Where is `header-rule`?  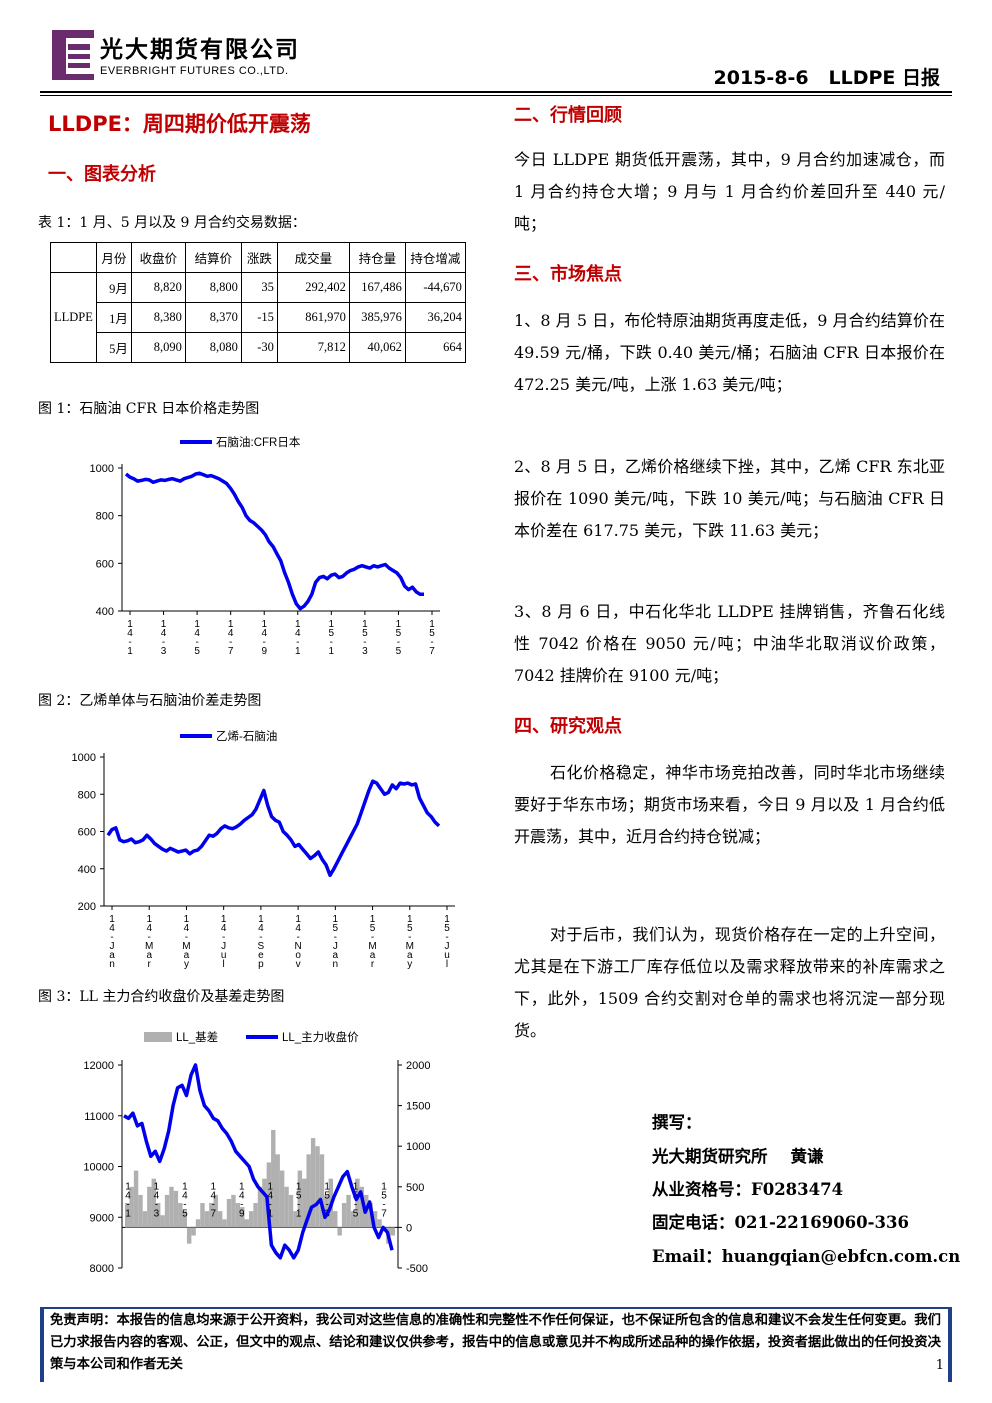
header-rule is located at coordinates (496, 92).